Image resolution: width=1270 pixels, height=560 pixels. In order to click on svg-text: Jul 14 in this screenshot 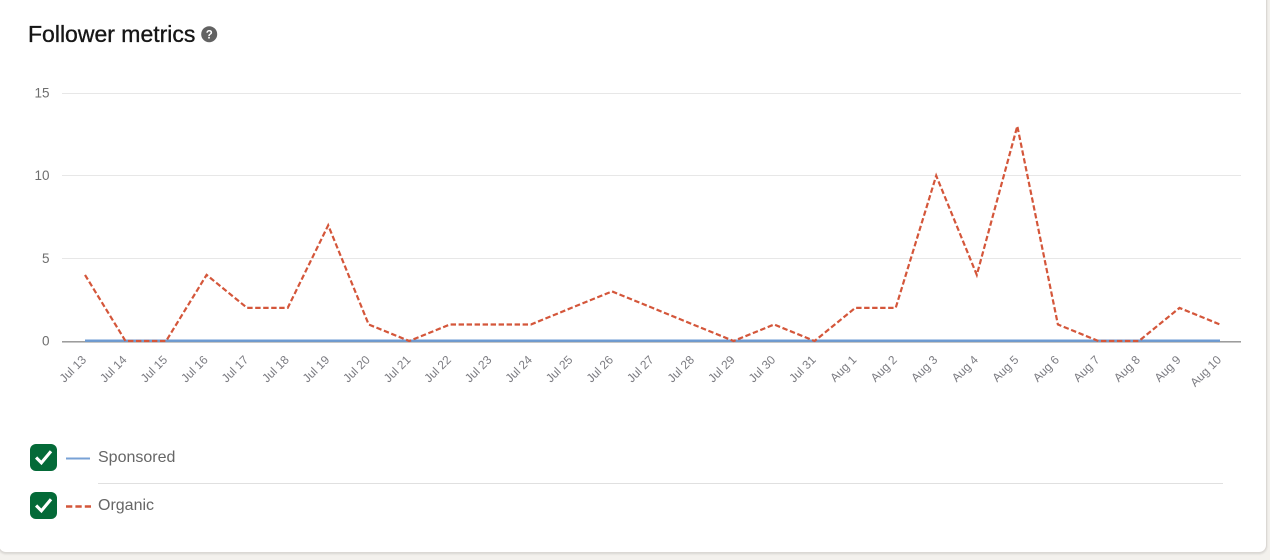, I will do `click(113, 368)`.